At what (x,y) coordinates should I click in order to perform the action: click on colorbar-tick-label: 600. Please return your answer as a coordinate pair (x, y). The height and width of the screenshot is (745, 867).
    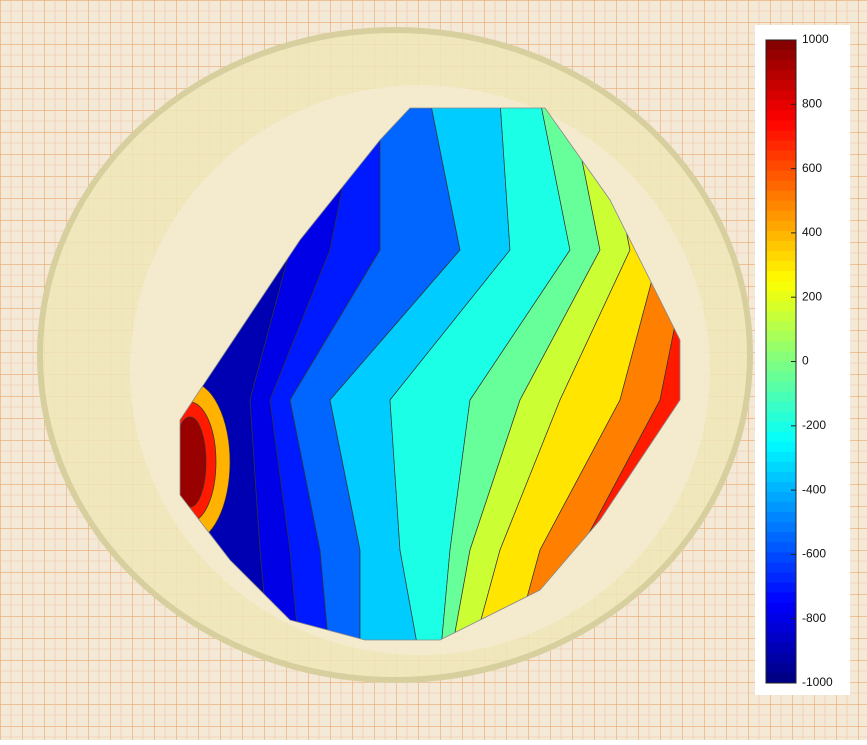
    Looking at the image, I should click on (812, 168).